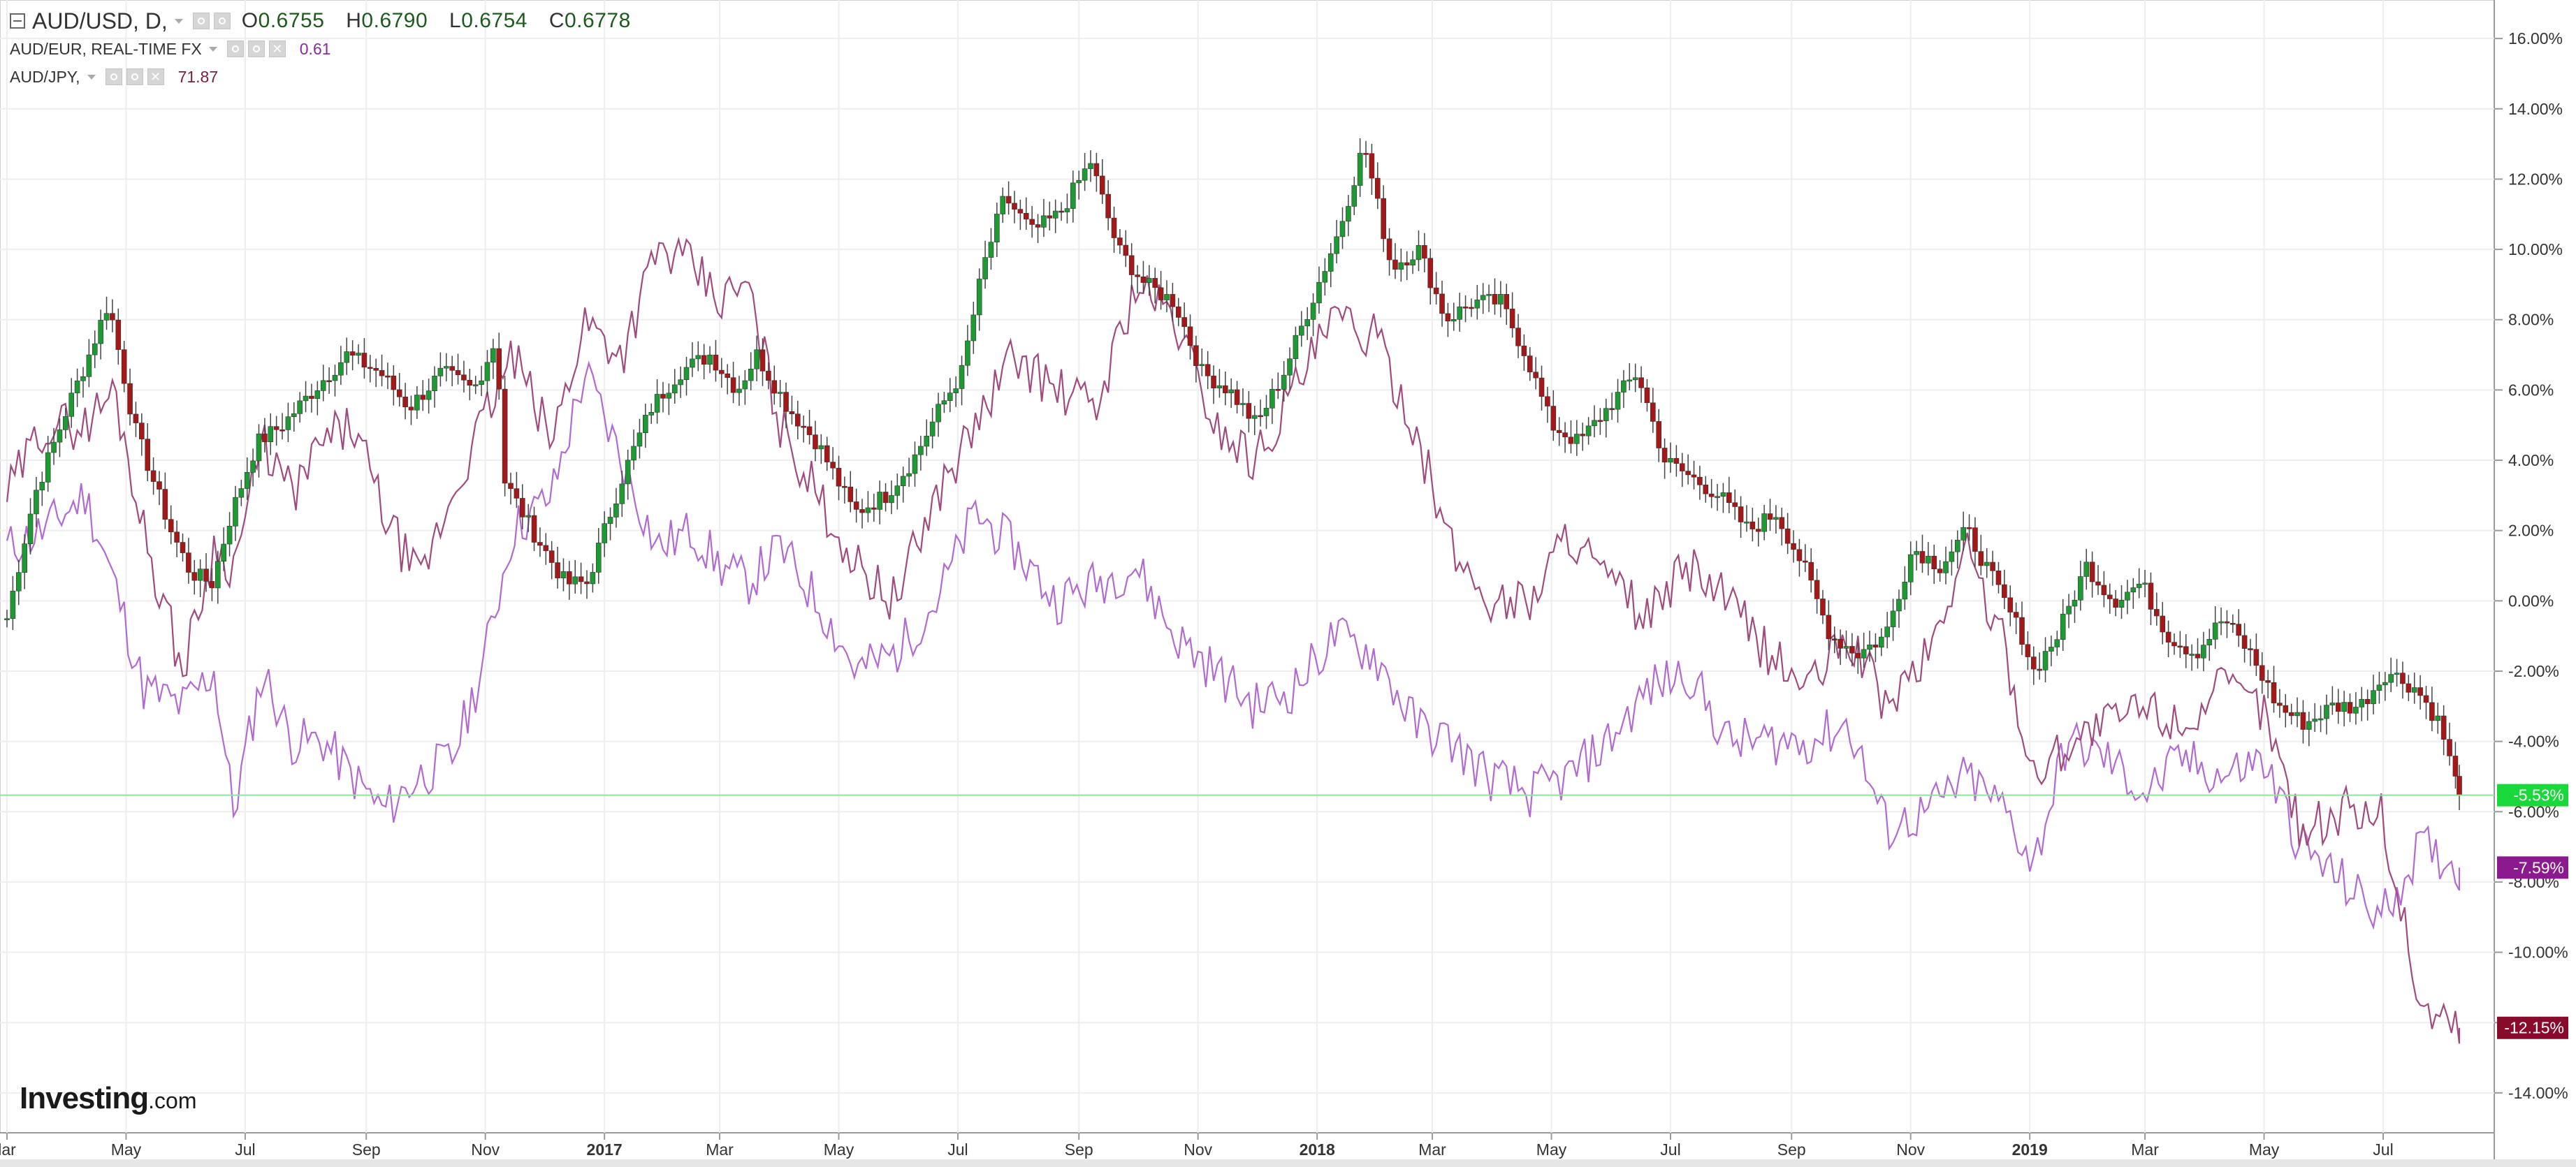 This screenshot has height=1167, width=2576. What do you see at coordinates (328, 77) in the screenshot?
I see `legend-compare-jpy: AUD/JPY, ✕ 71.87` at bounding box center [328, 77].